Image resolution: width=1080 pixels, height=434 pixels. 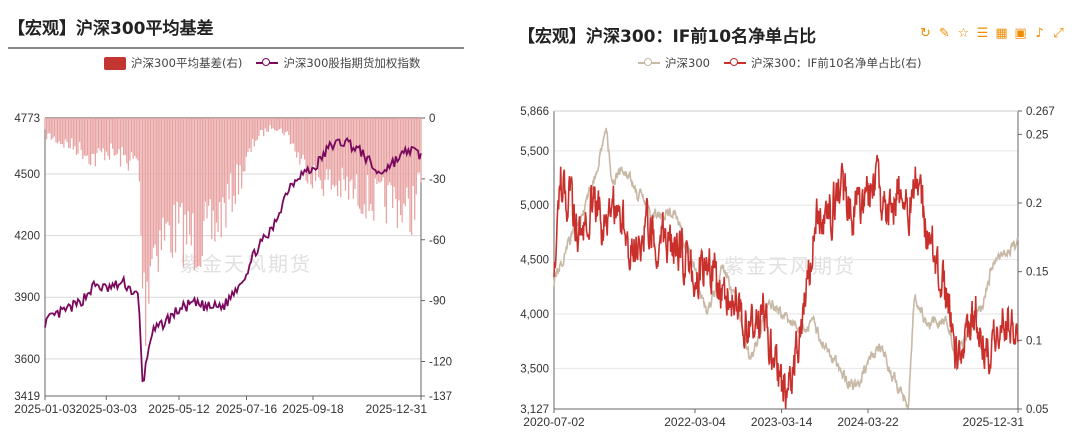 I want to click on legend-item-index: 沪深300股指期货加权指数, so click(x=338, y=63).